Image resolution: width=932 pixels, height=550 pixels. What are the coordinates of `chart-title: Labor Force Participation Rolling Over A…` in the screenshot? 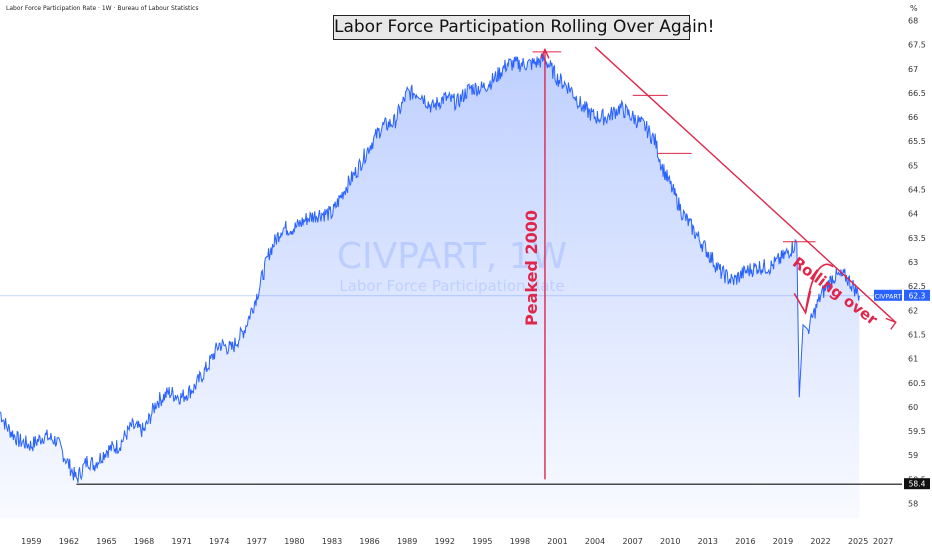 It's located at (523, 27).